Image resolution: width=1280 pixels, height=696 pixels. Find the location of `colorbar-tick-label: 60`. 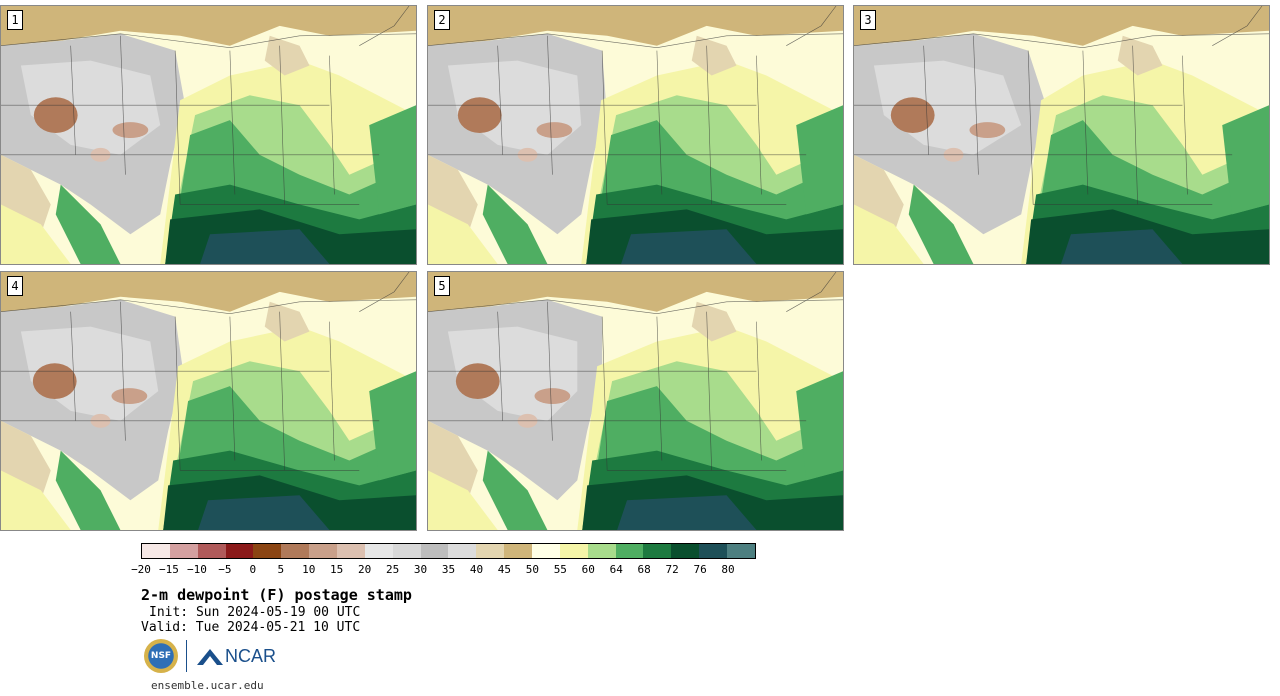

colorbar-tick-label: 60 is located at coordinates (588, 569).